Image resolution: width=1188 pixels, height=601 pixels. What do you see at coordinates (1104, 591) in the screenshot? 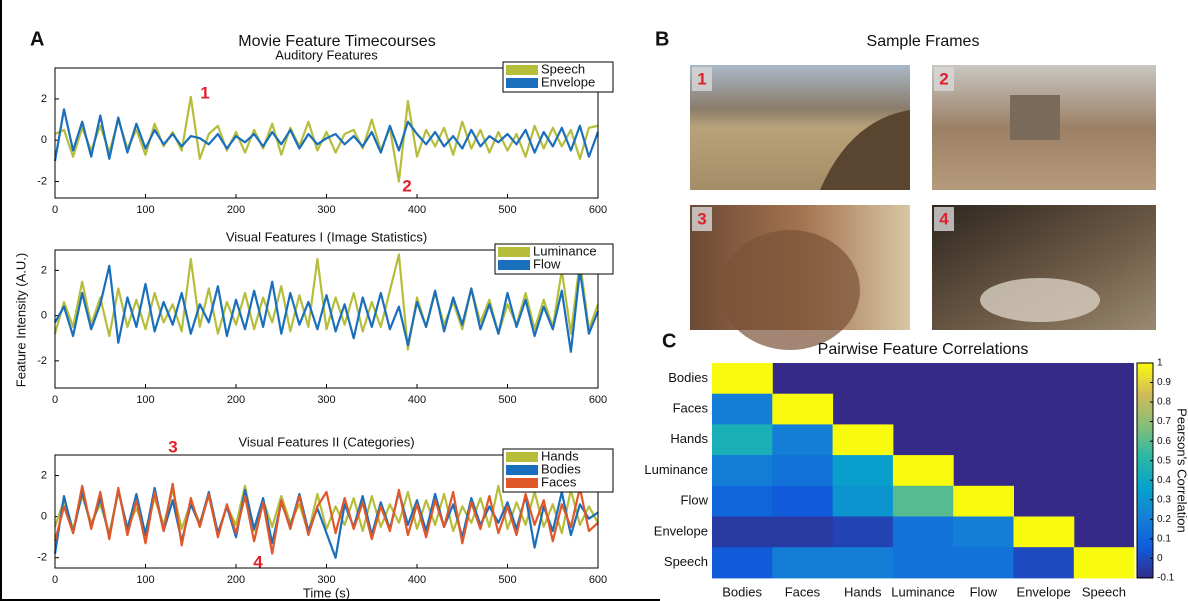
I see `column-label: Speech` at bounding box center [1104, 591].